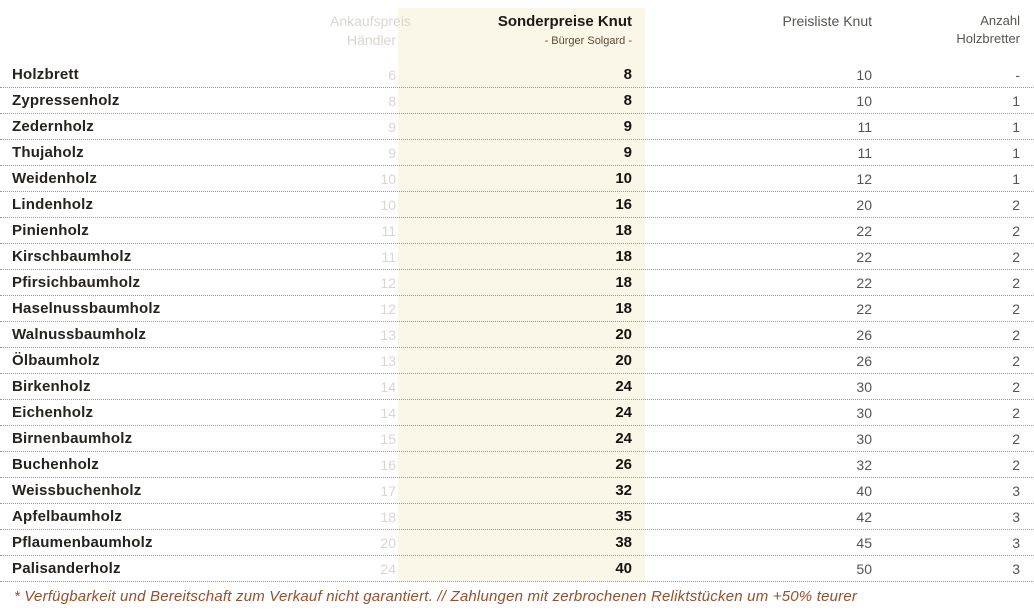  Describe the element at coordinates (588, 41) in the screenshot. I see `header-special-price-subtitle: - Bürger Solgard -` at that location.